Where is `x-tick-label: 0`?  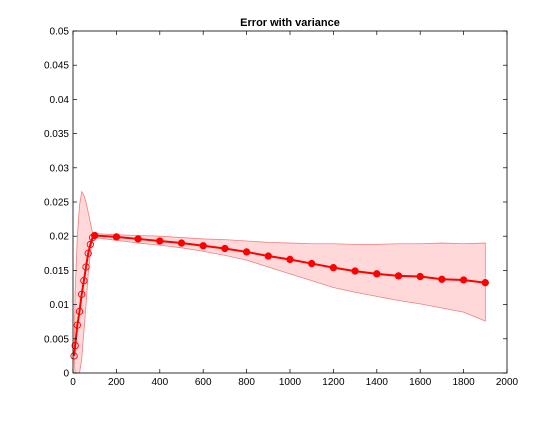
x-tick-label: 0 is located at coordinates (73, 382).